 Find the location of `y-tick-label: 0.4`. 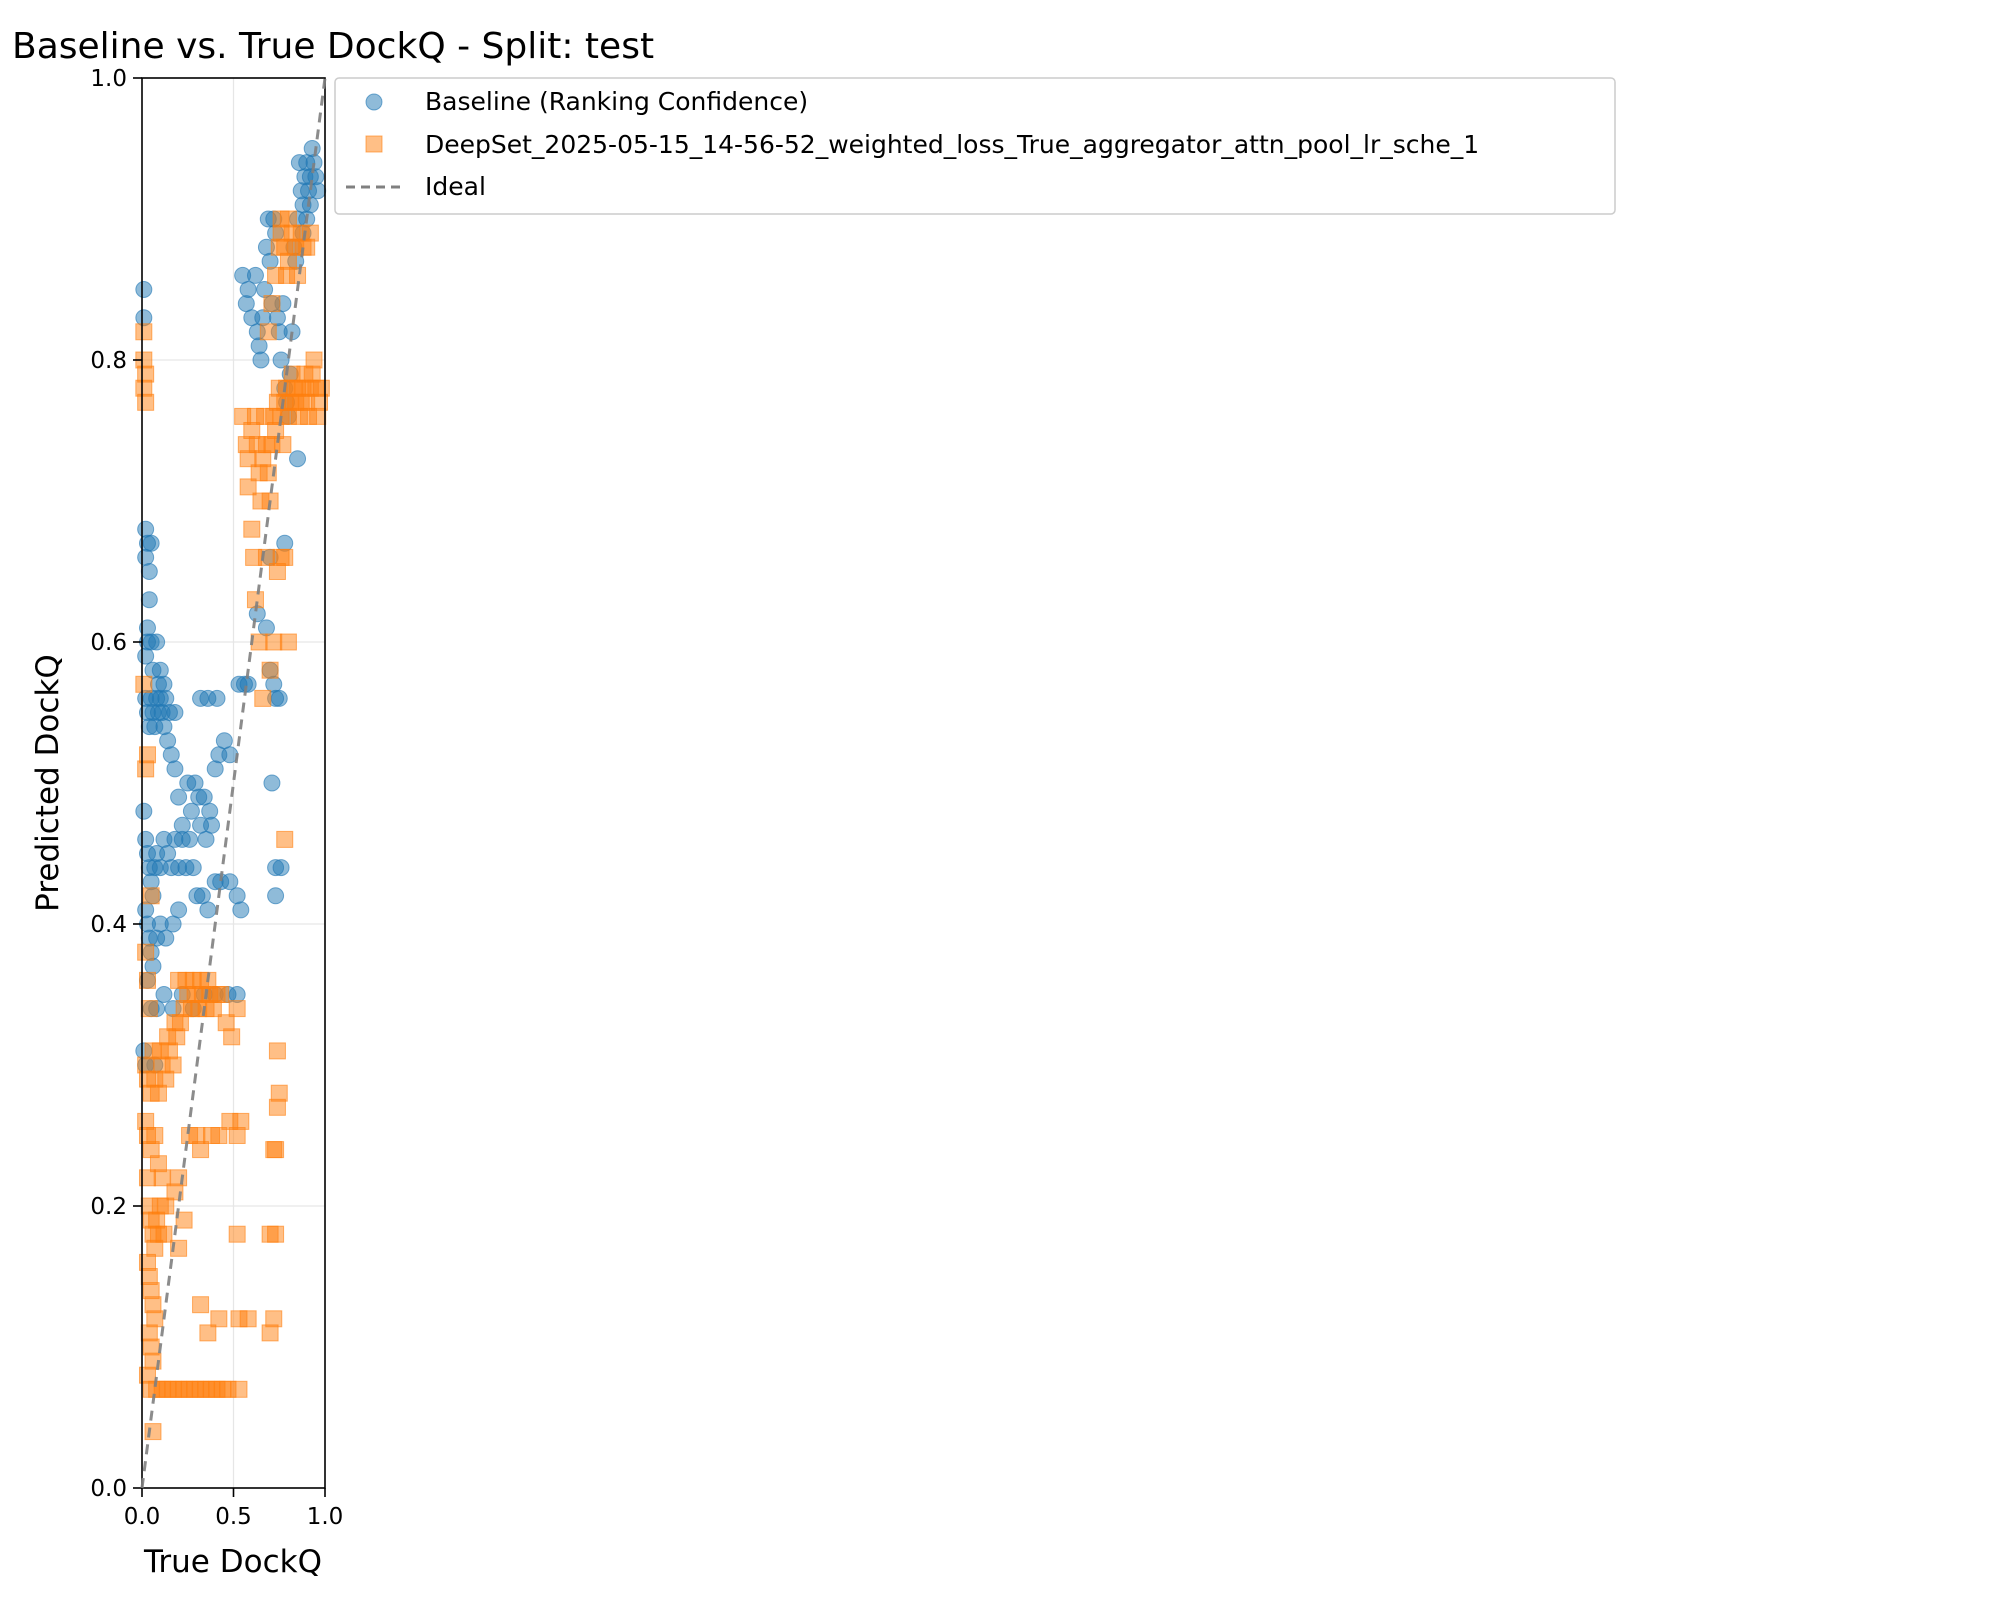

y-tick-label: 0.4 is located at coordinates (108, 925).